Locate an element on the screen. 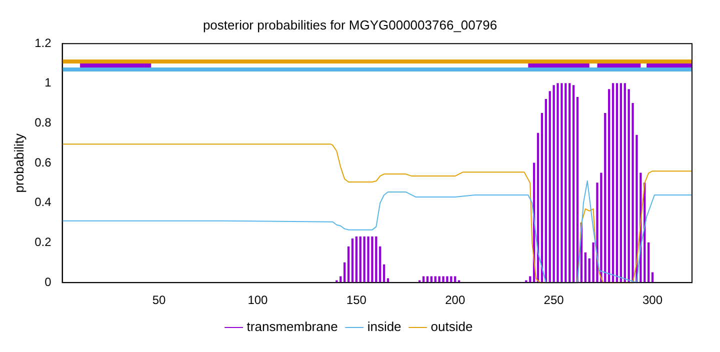 The height and width of the screenshot is (352, 720). legend-label: transmembrane is located at coordinates (292, 326).